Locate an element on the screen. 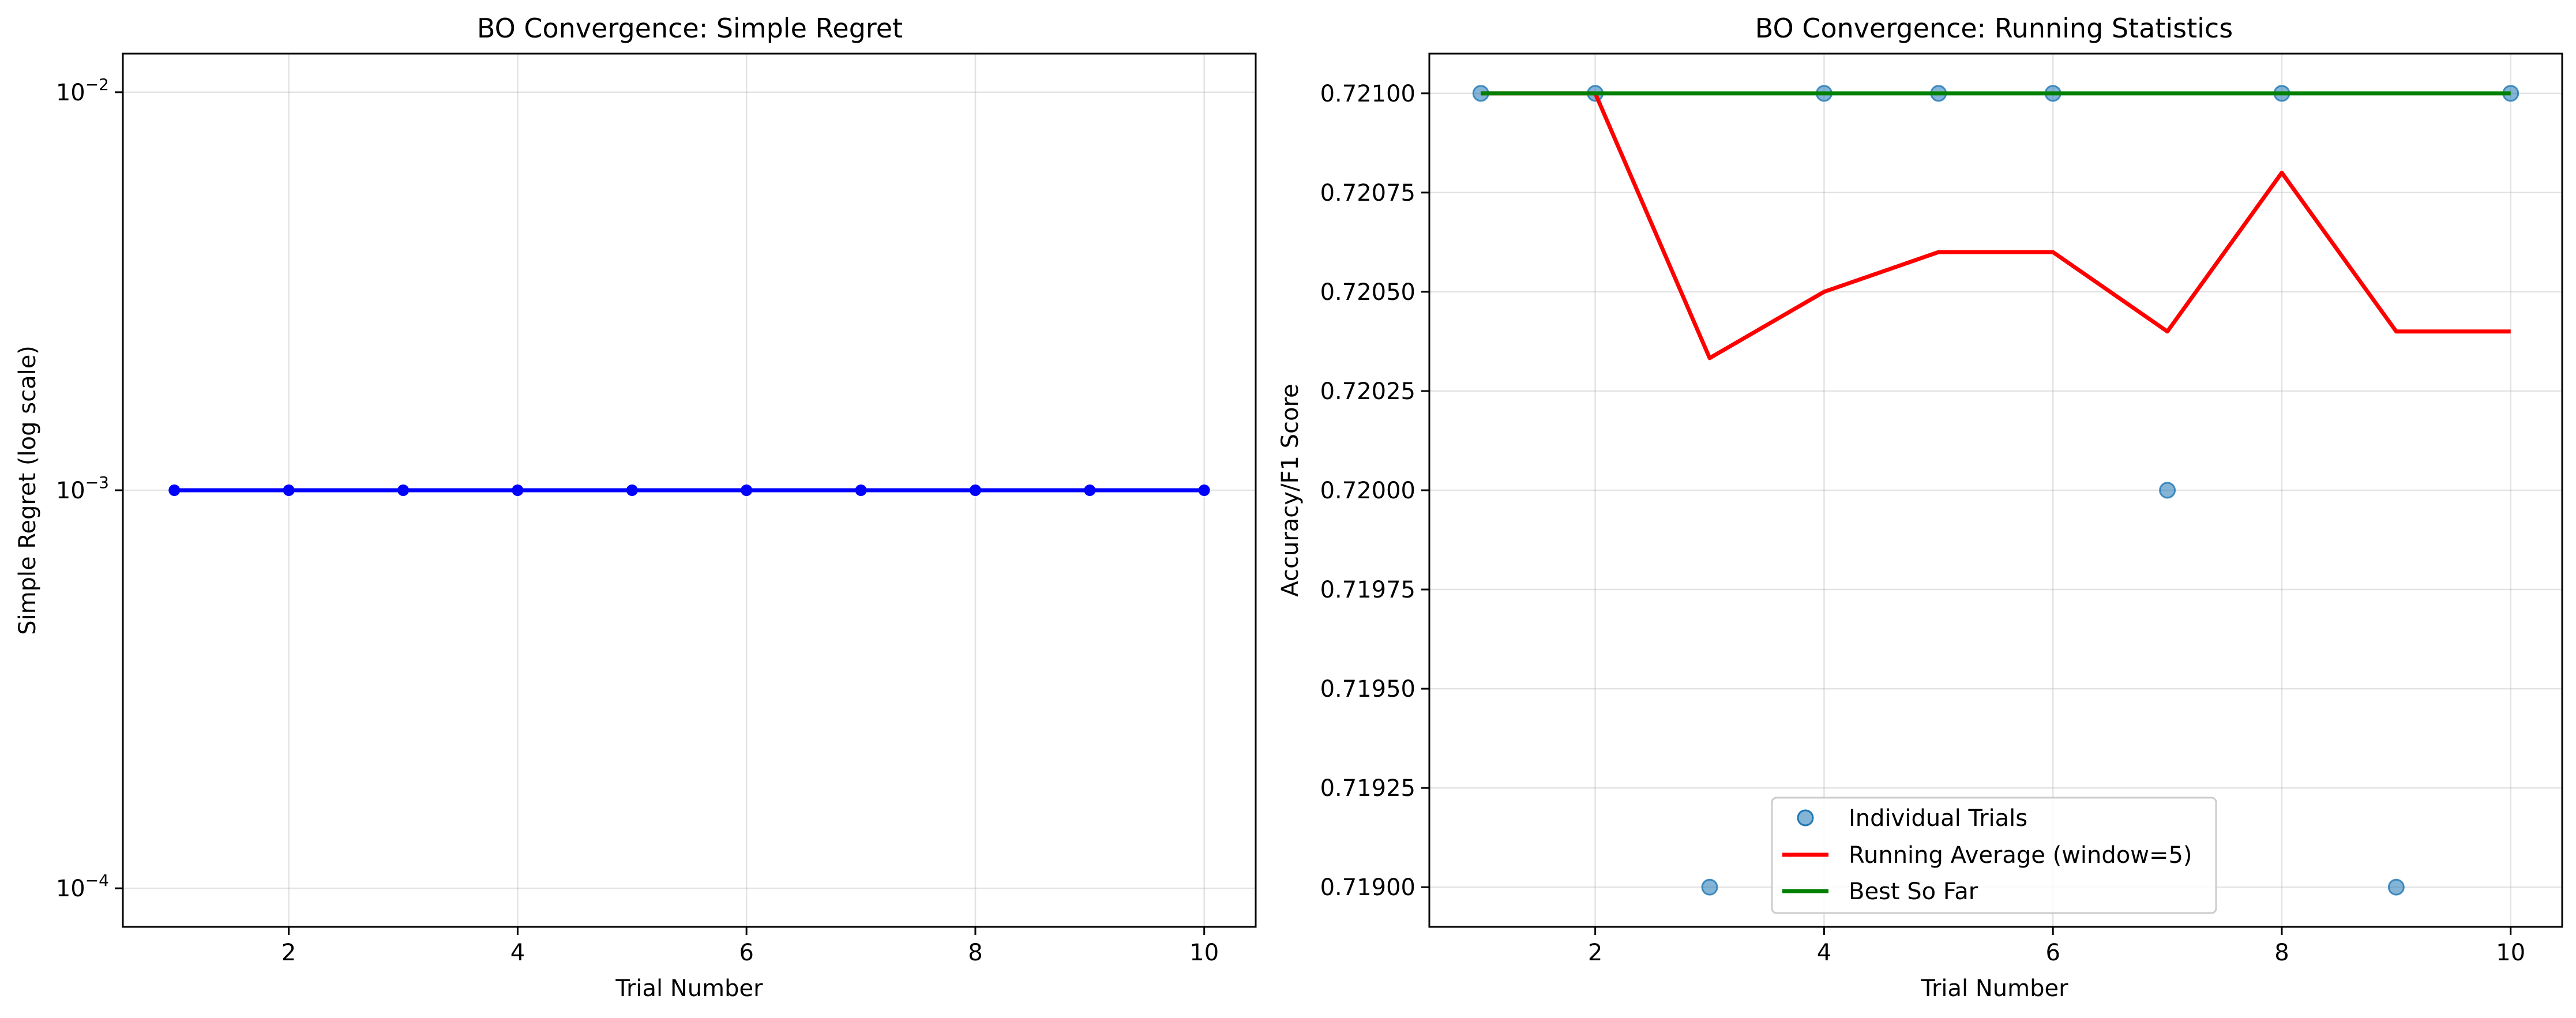 The width and height of the screenshot is (2576, 1018). right-y-axis-label: Accuracy/F1 Score is located at coordinates (1291, 490).